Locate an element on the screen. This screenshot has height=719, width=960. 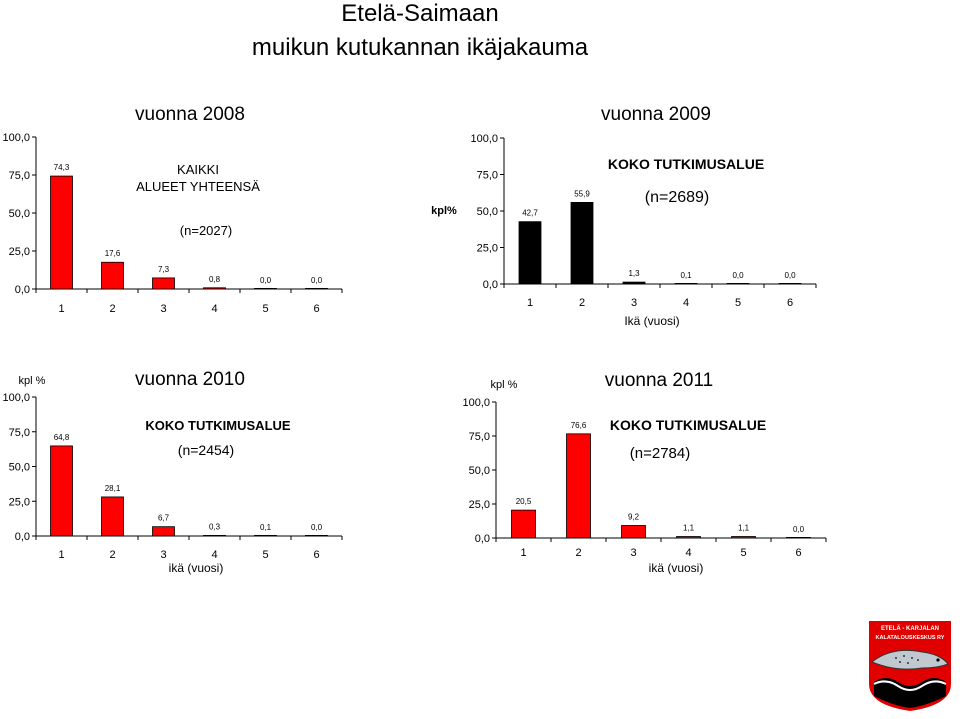
bar-value-label: 20,5 is located at coordinates (524, 501).